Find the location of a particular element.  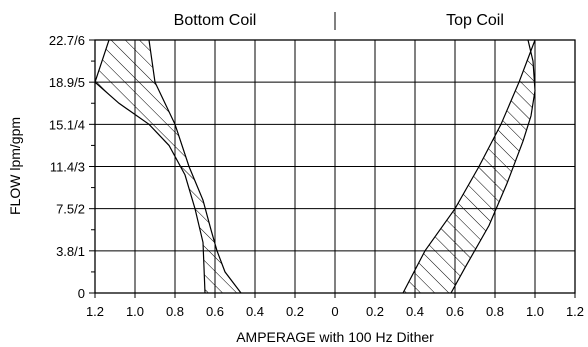

y-axis-label: FLOW lpm/gpm is located at coordinates (15, 166).